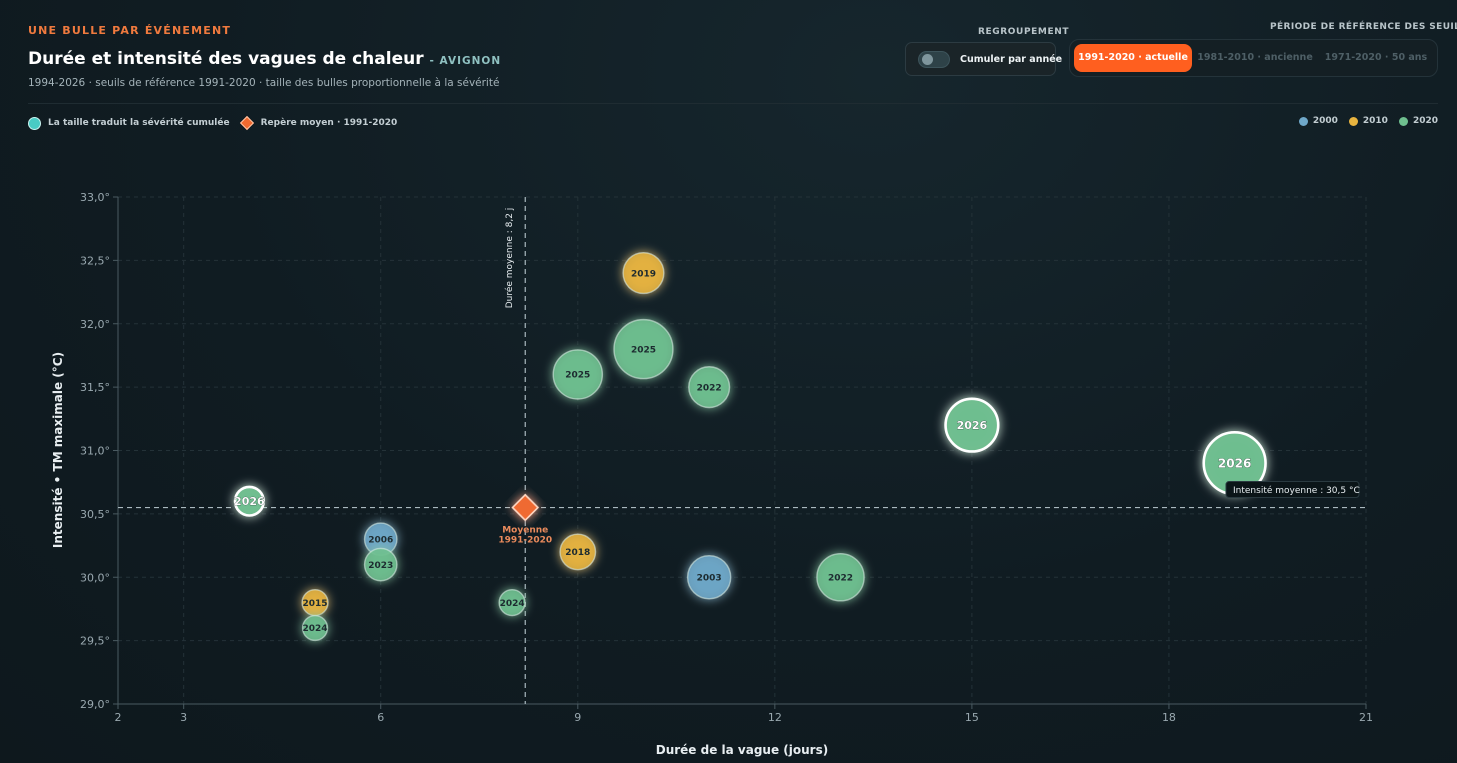 The width and height of the screenshot is (1457, 763). Describe the element at coordinates (139, 123) in the screenshot. I see `size-legend-text: La taille traduit la sévérité cumulée` at that location.